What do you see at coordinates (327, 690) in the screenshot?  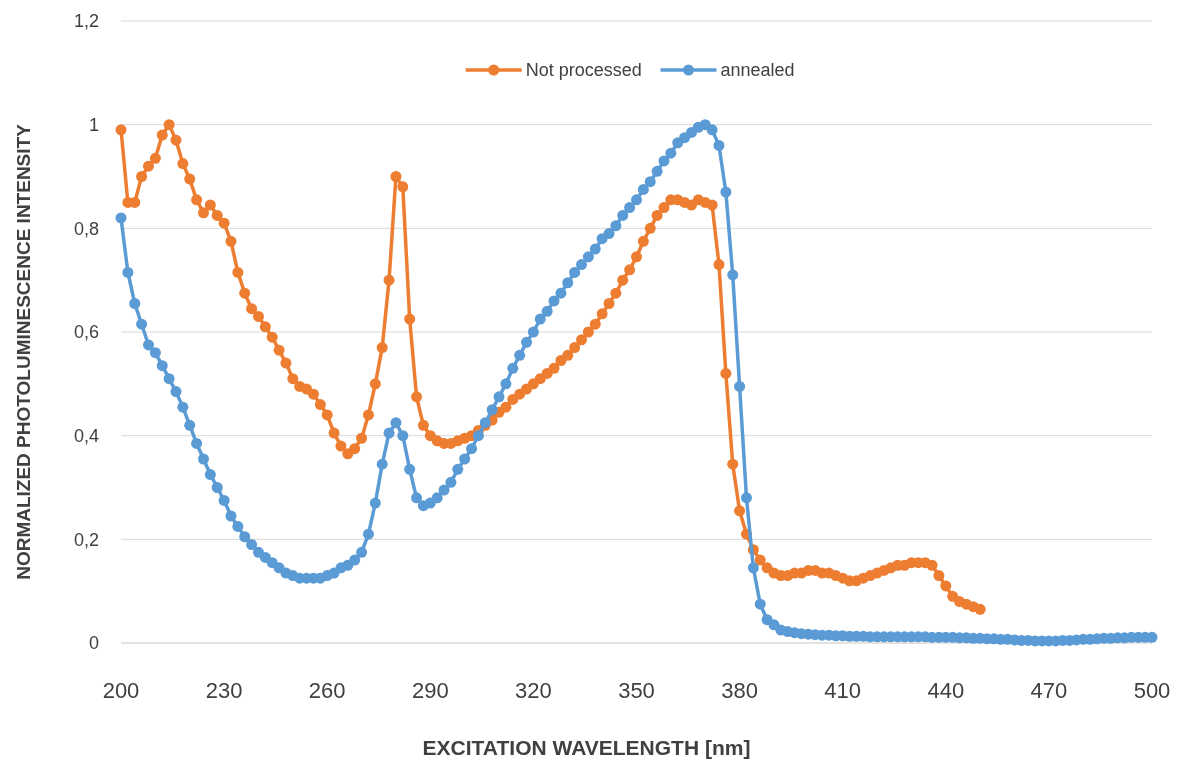 I see `x-tick-label: 260` at bounding box center [327, 690].